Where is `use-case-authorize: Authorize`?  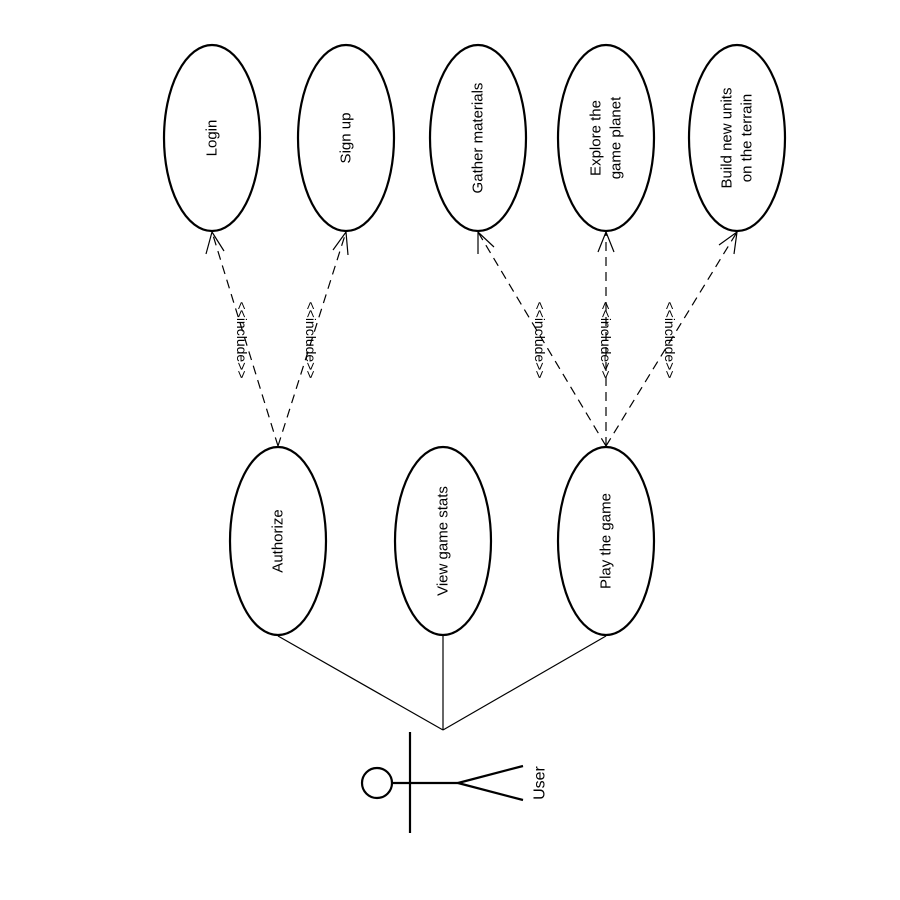
use-case-authorize: Authorize is located at coordinates (278, 541).